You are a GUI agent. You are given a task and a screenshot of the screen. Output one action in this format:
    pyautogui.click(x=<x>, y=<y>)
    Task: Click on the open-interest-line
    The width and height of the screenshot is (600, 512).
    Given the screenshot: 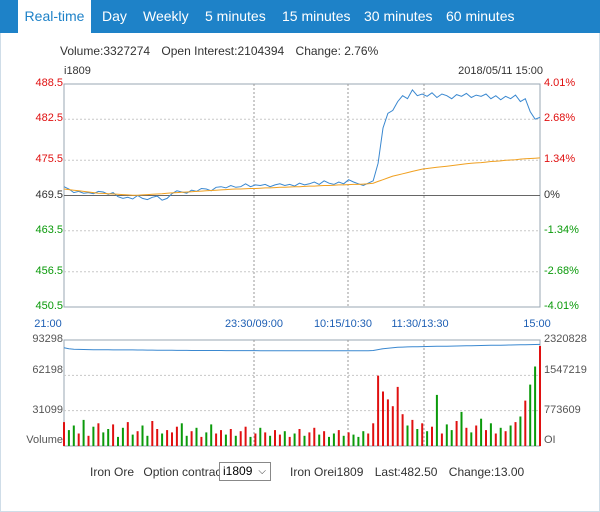 What is the action you would take?
    pyautogui.click(x=302, y=347)
    